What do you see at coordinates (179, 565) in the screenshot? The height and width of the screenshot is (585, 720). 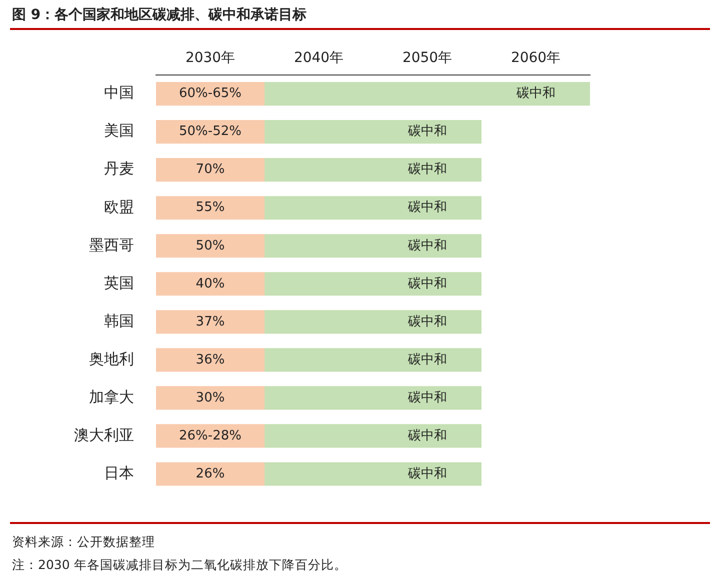 I see `text: 注：2030 年各国碳减排目标为二氧化碳排放下降百分比。` at bounding box center [179, 565].